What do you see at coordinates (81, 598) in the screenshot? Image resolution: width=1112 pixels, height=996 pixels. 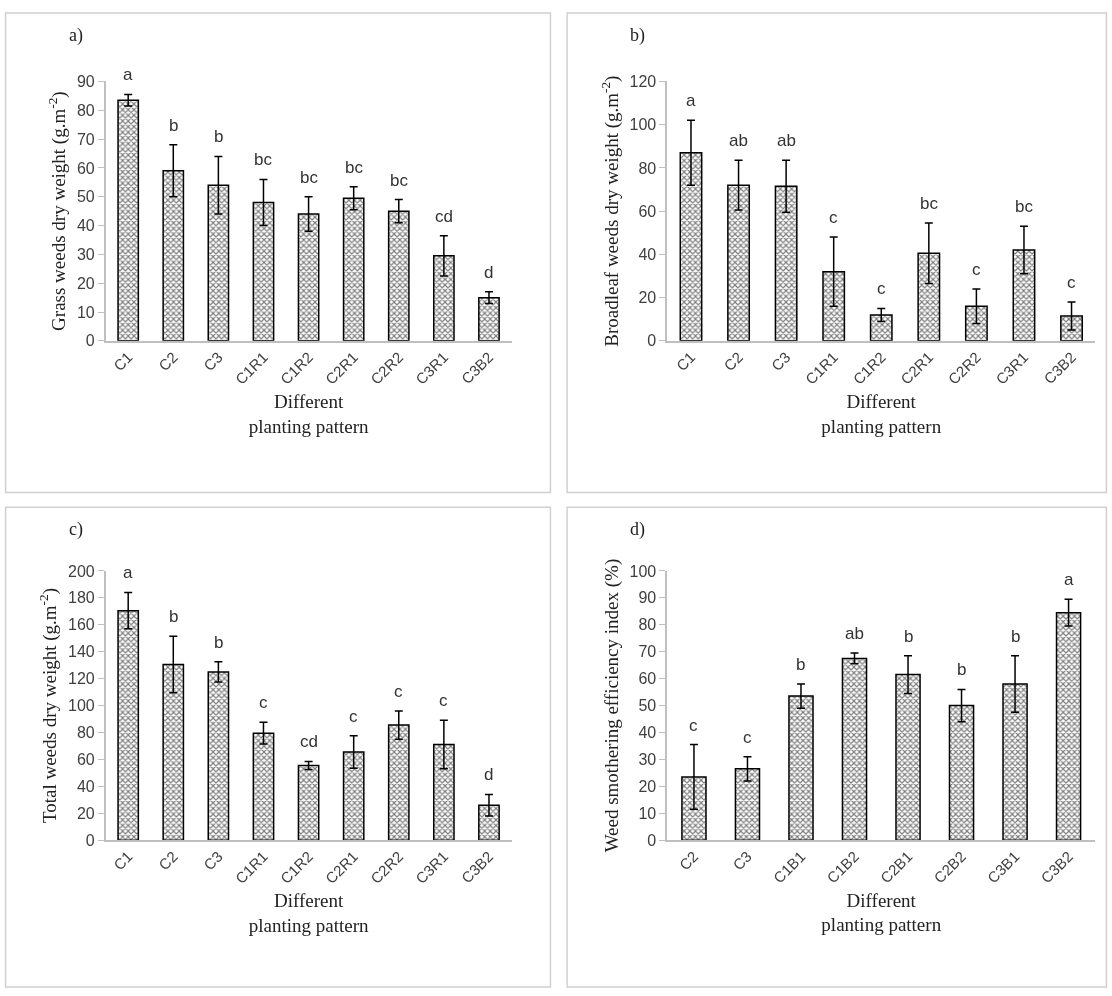 I see `y-tick-label: 180` at bounding box center [81, 598].